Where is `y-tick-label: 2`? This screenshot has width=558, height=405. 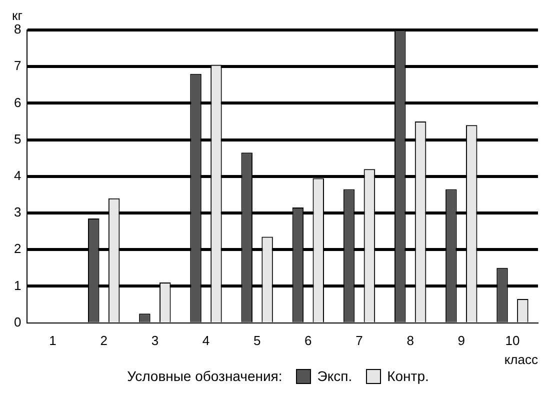 y-tick-label: 2 is located at coordinates (18, 248).